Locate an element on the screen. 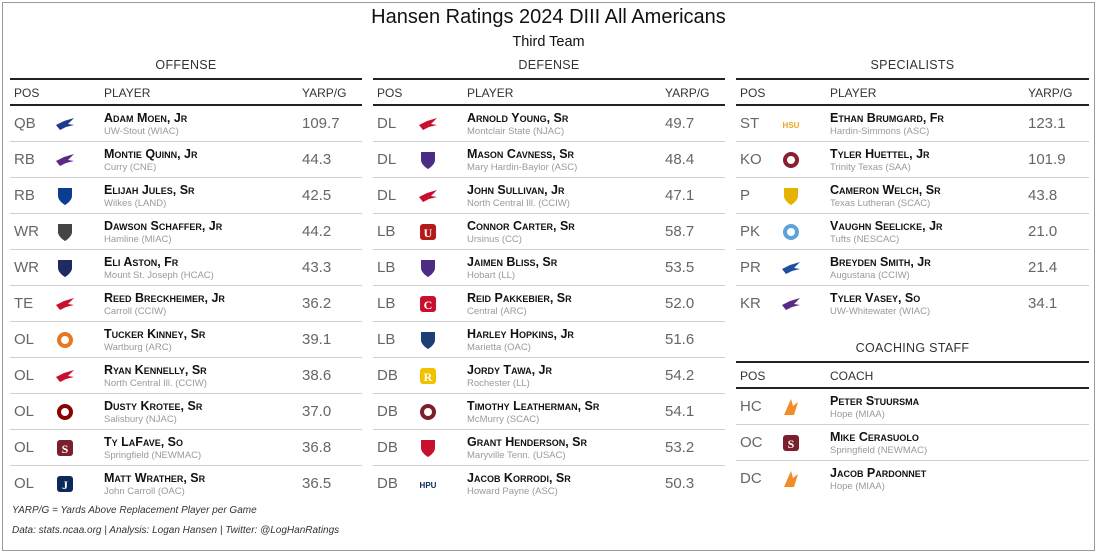 The width and height of the screenshot is (1097, 553). position-label: KR is located at coordinates (750, 303).